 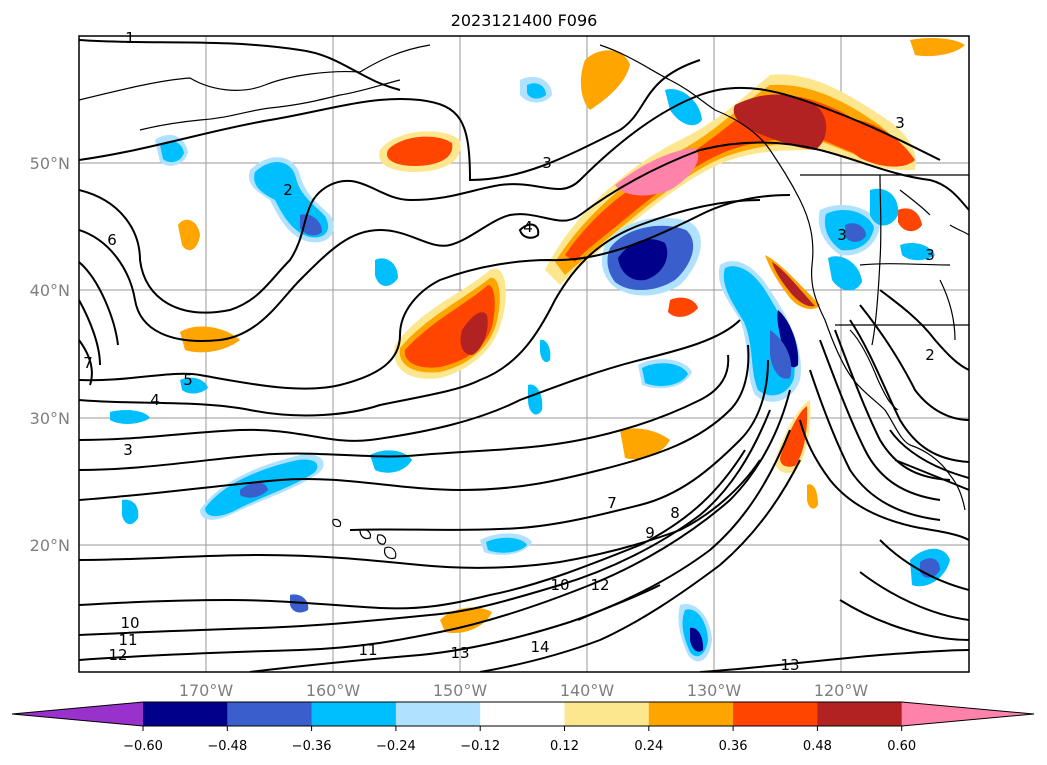 I want to click on colorbar-tick-label: 0.60, so click(x=901, y=746).